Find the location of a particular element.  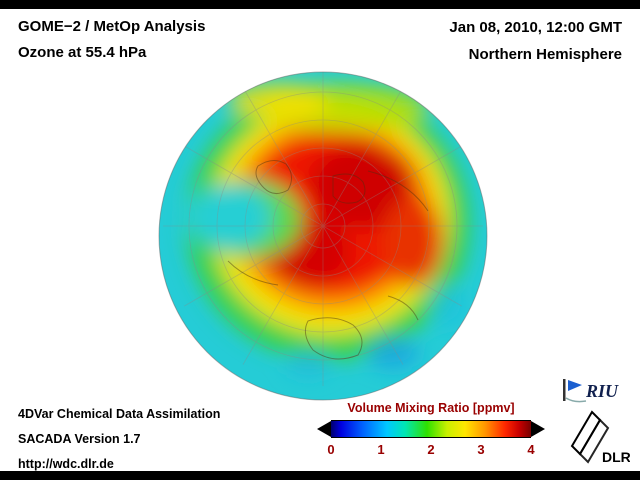

dlr-logo-graphic: DLR is located at coordinates (600, 437).